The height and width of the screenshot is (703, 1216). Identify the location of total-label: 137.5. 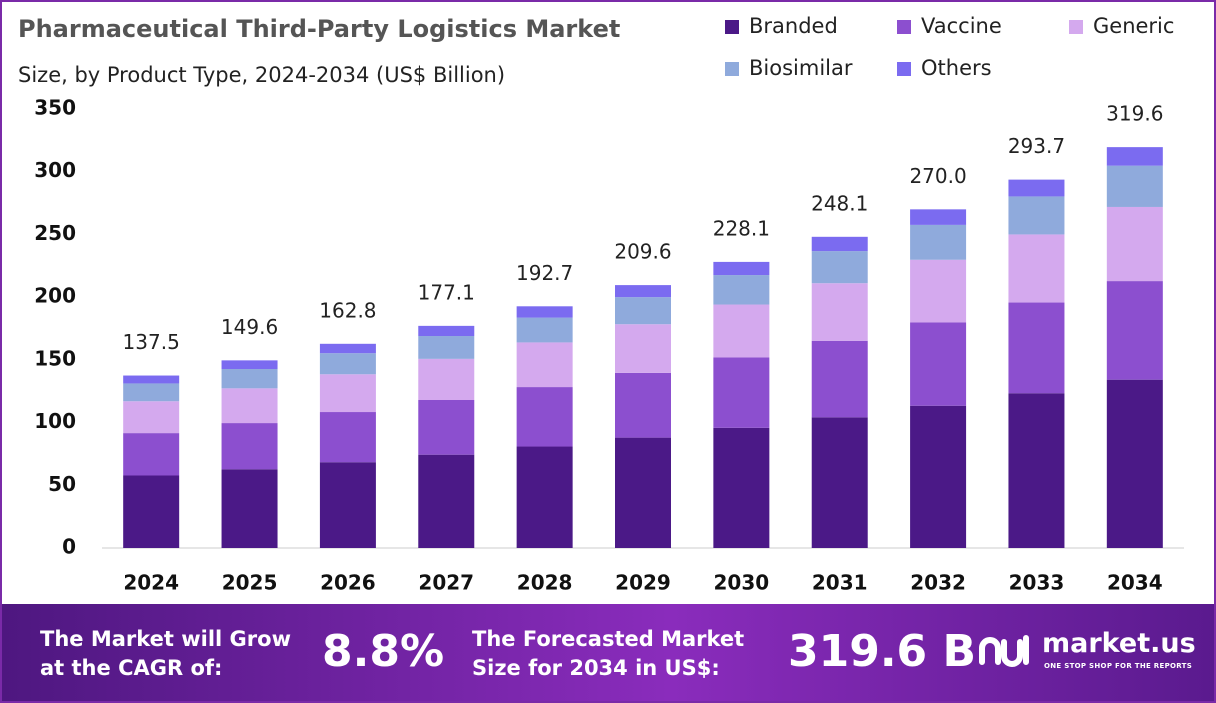
(151, 342).